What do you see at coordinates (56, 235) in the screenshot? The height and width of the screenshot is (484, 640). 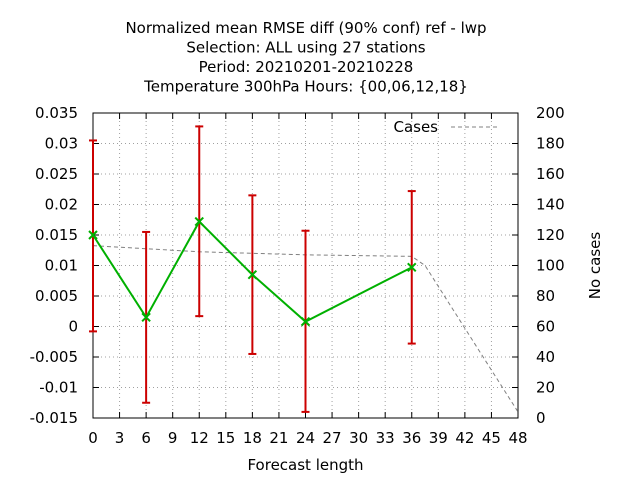 I see `y-tick-label: 0.015` at bounding box center [56, 235].